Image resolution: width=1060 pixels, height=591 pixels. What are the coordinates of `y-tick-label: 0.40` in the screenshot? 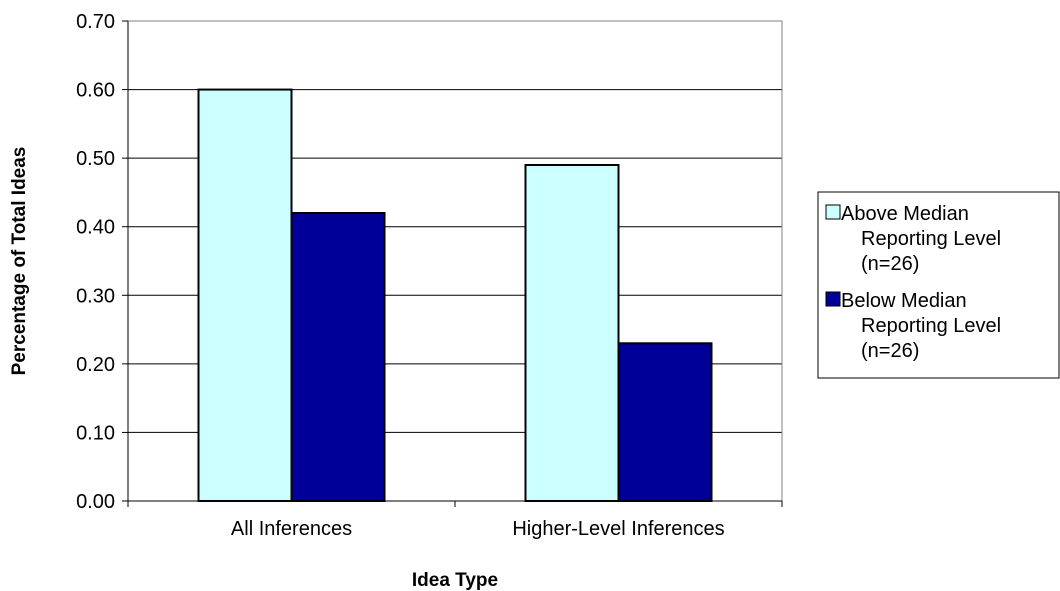 It's located at (95, 228).